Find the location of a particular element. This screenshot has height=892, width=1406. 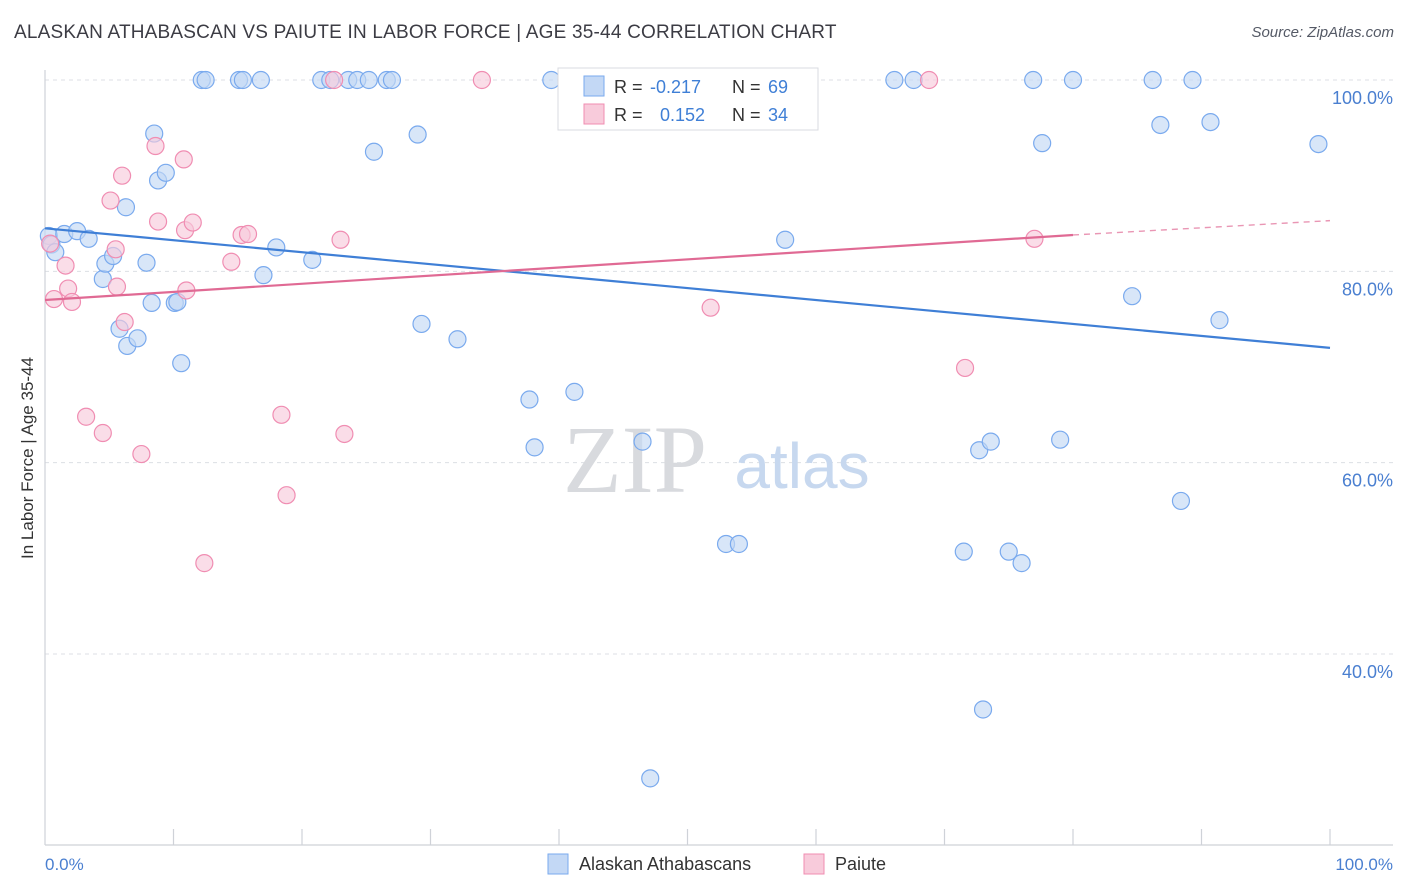

y-tick-label-100: 100.0% is located at coordinates (1362, 98).